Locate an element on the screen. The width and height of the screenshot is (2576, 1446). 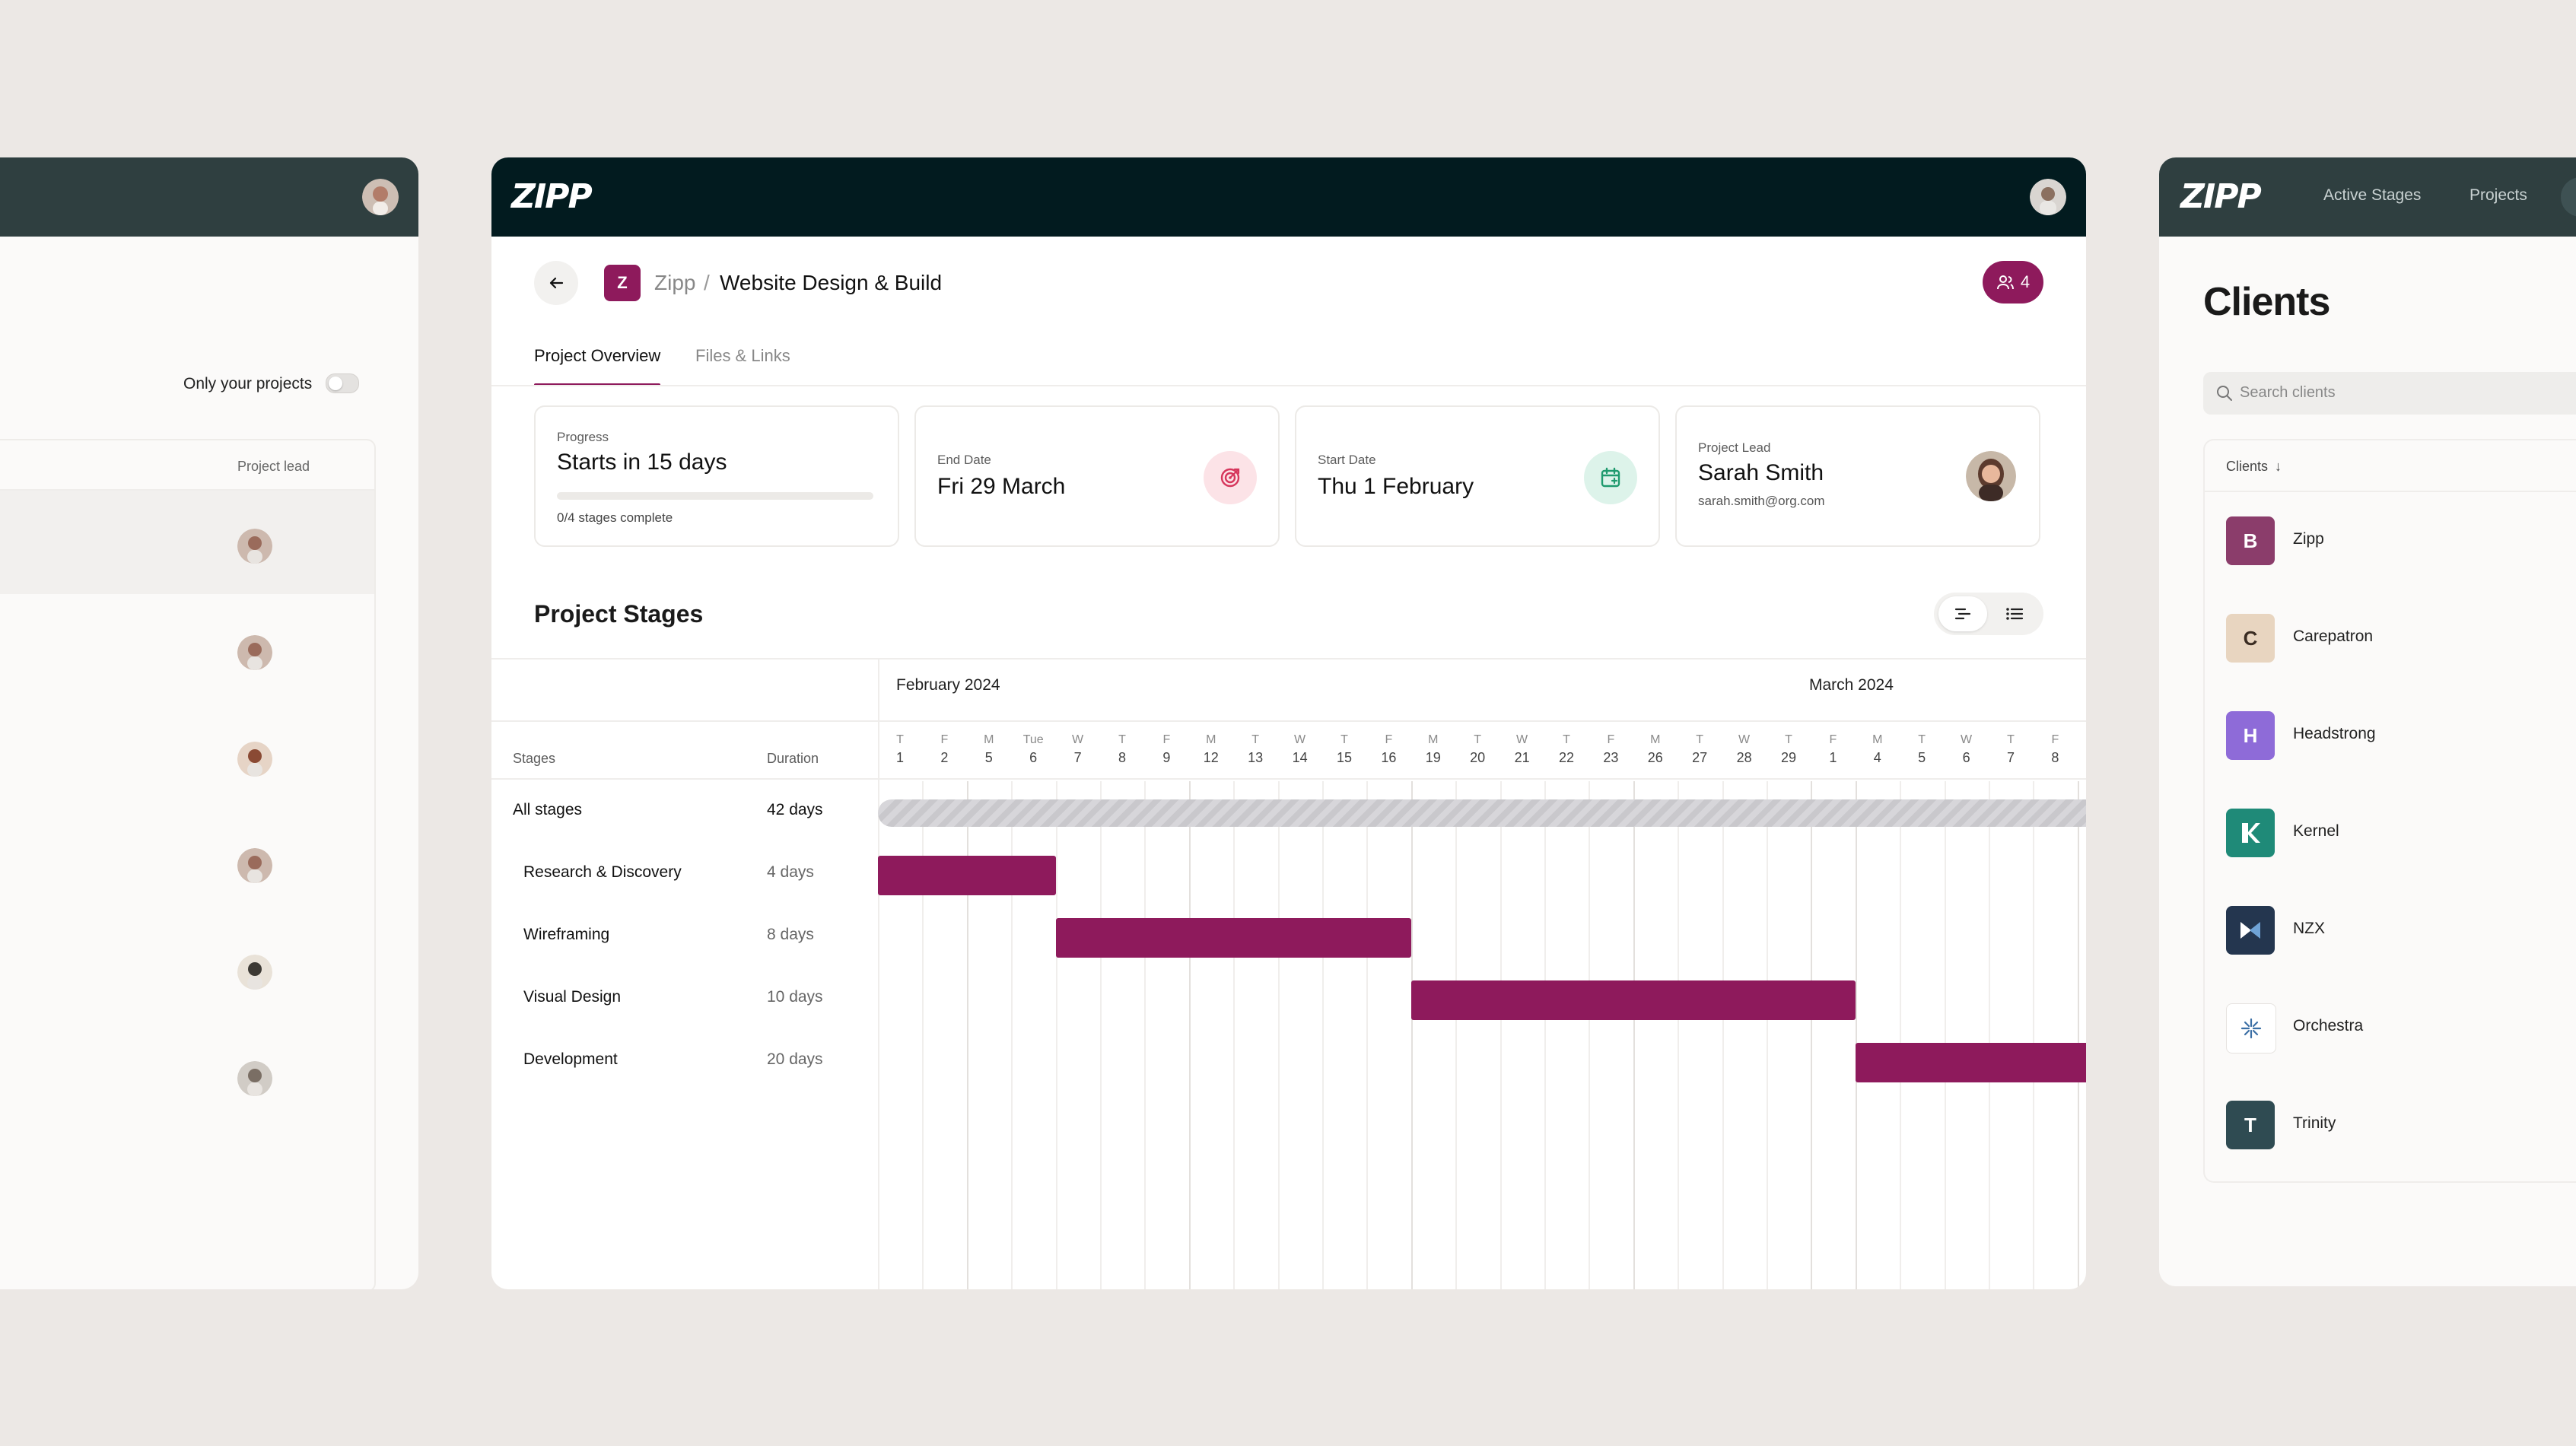
target-icon is located at coordinates (1230, 478).